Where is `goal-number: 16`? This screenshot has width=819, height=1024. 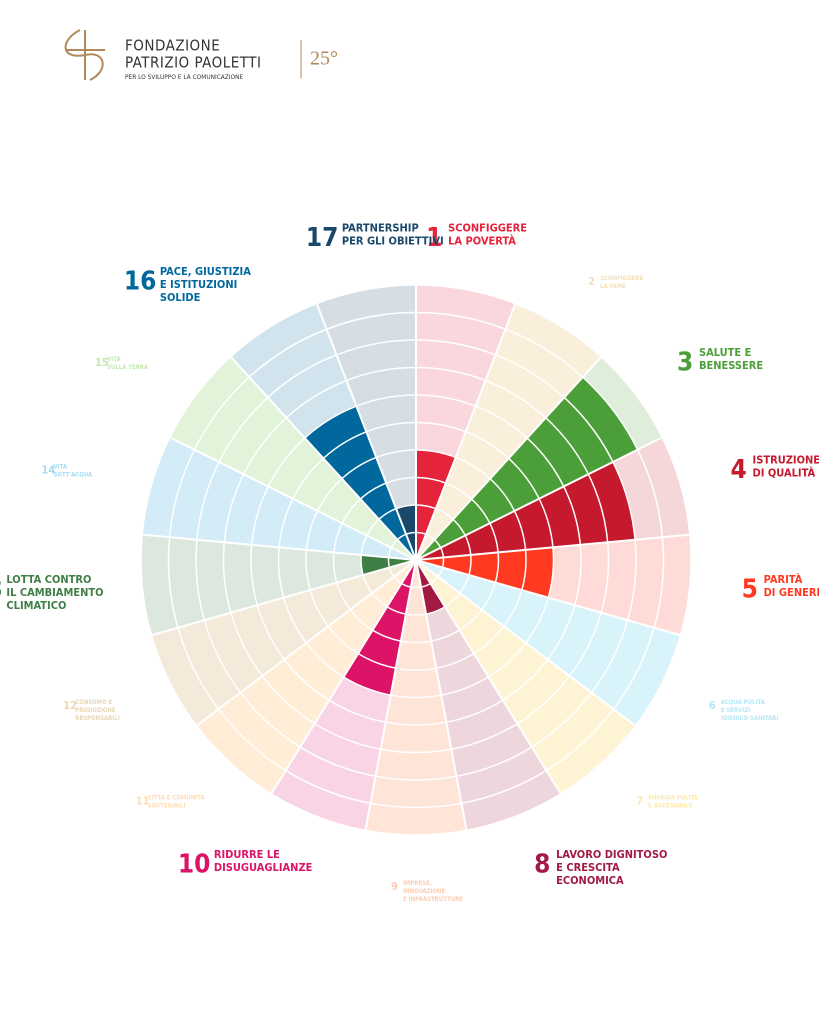 goal-number: 16 is located at coordinates (140, 281).